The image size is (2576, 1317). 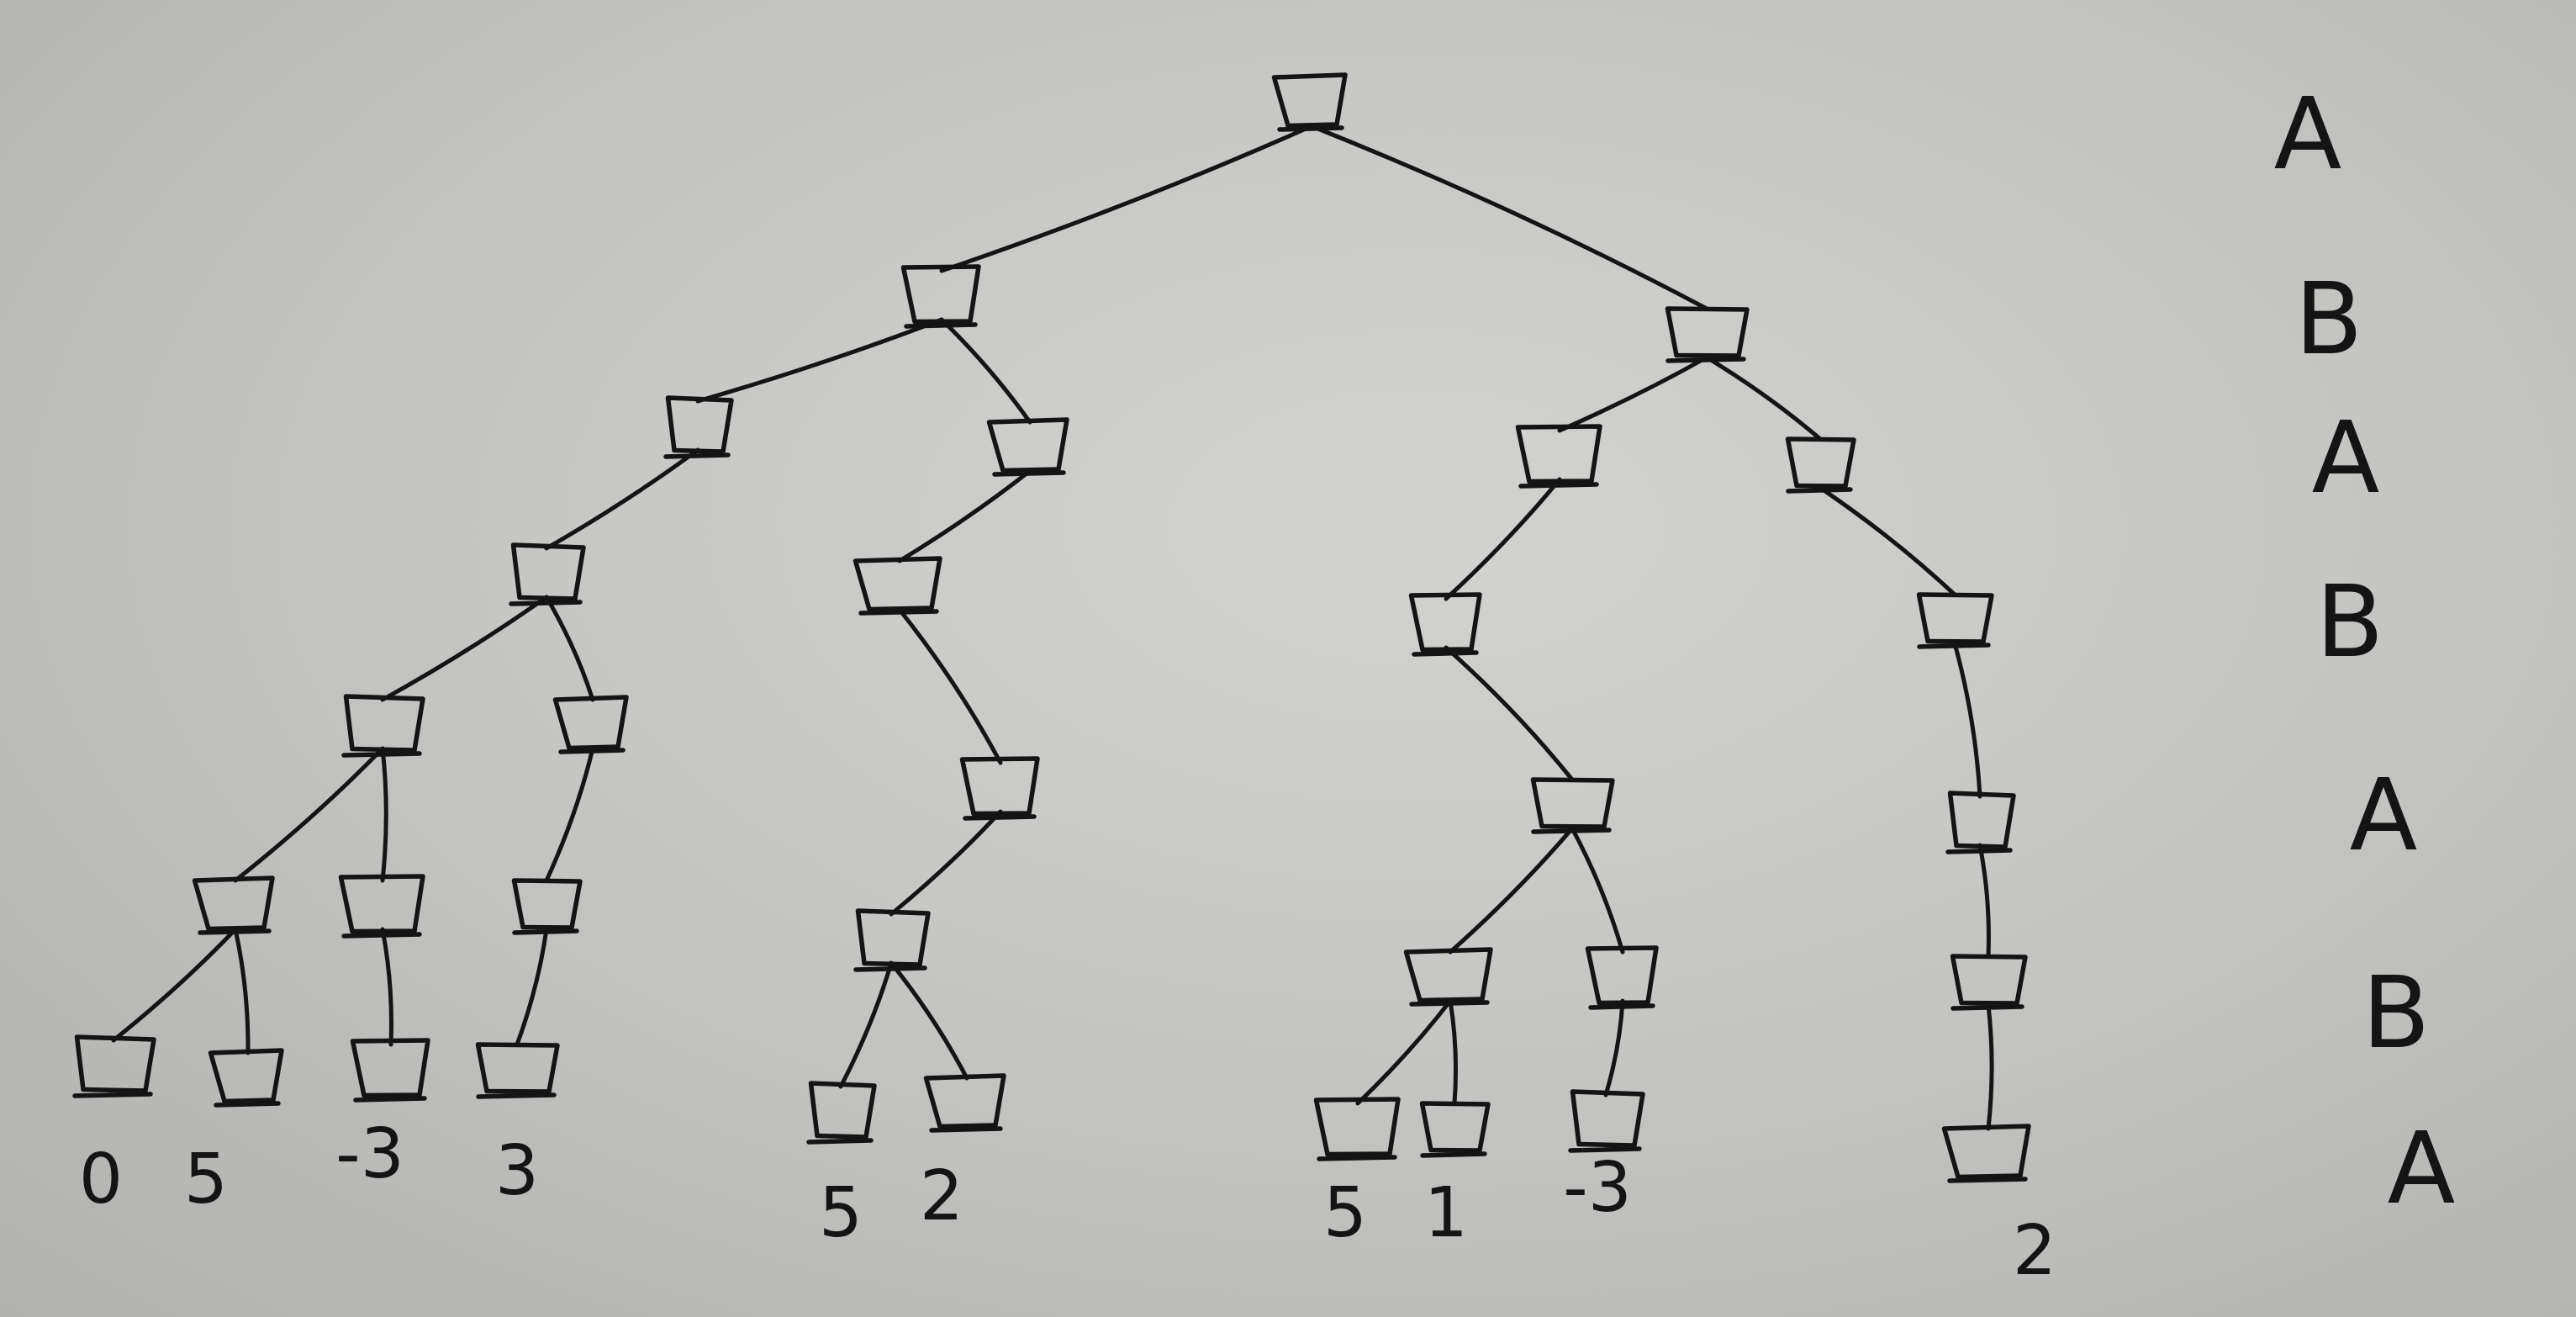 What do you see at coordinates (1067, 1202) in the screenshot?
I see `leaf-value-labels: 0 5 -3 3 5 2 5 1 -3 2` at bounding box center [1067, 1202].